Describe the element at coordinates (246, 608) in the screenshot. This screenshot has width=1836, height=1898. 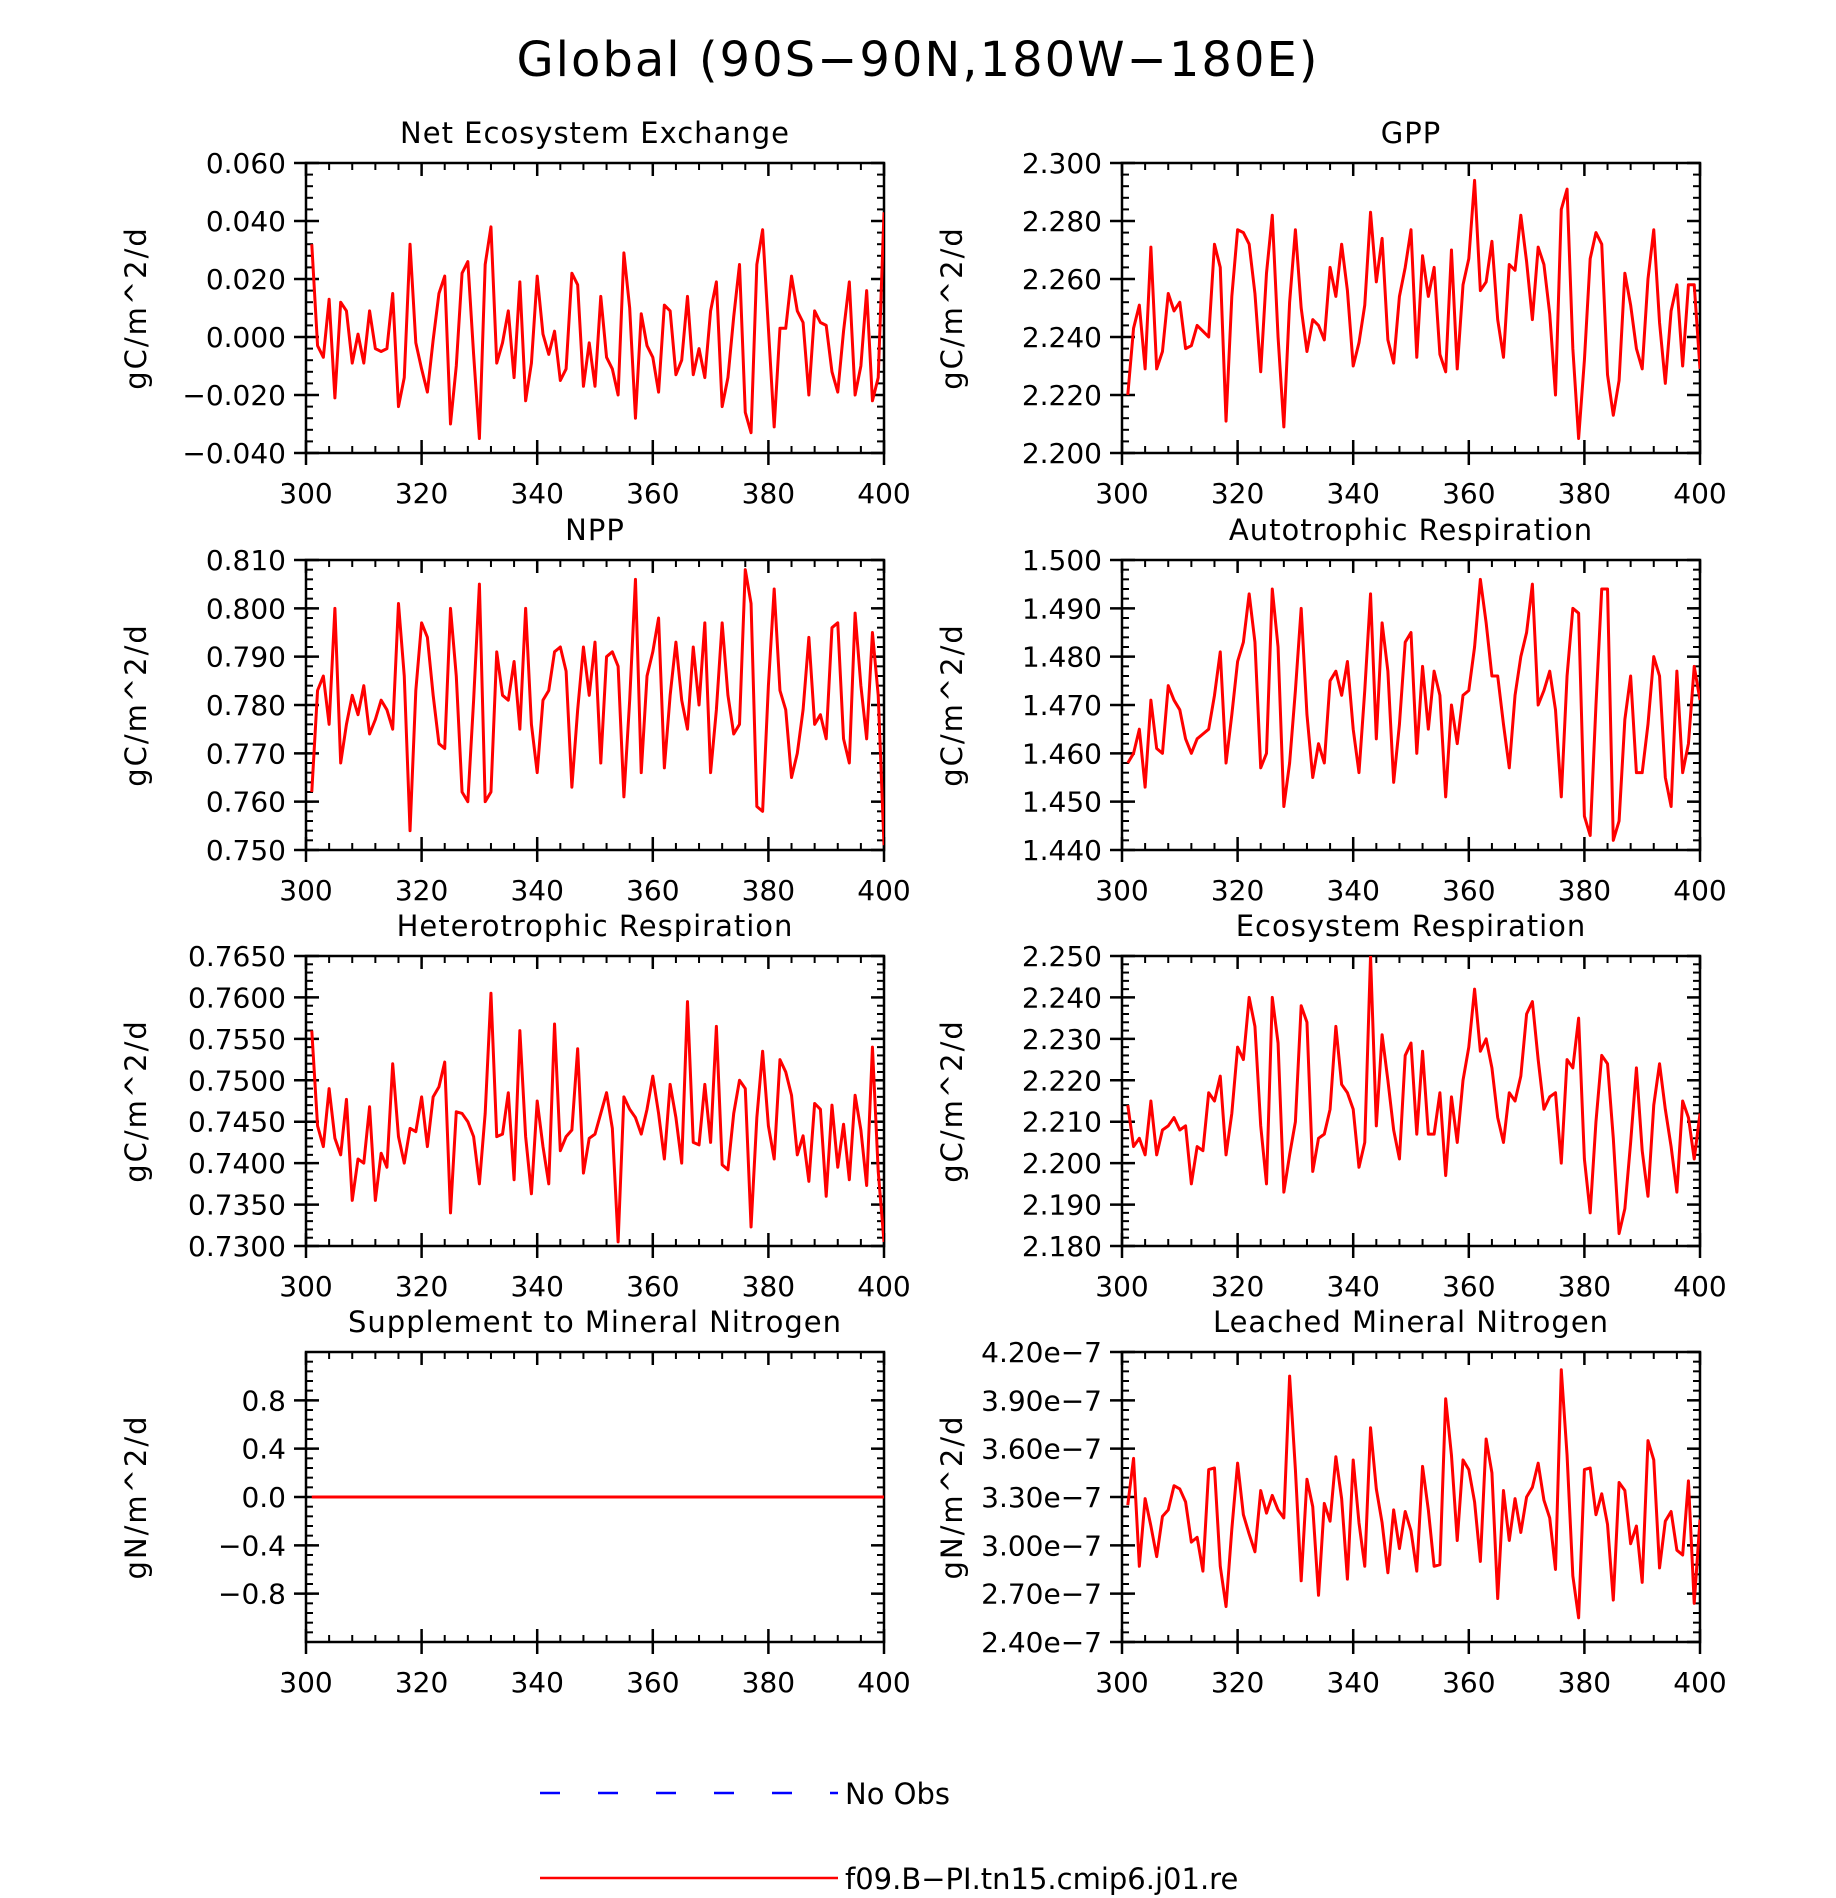
I see `y-tick-label: 0.800` at that location.